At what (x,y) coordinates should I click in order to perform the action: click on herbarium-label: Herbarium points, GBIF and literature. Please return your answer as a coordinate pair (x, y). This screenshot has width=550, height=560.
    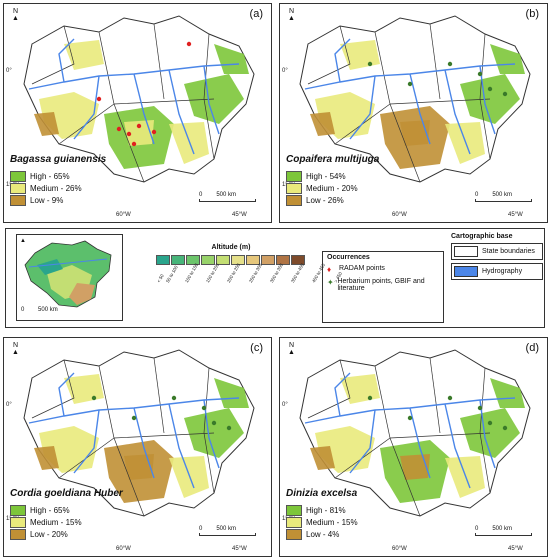
    Looking at the image, I should click on (381, 285).